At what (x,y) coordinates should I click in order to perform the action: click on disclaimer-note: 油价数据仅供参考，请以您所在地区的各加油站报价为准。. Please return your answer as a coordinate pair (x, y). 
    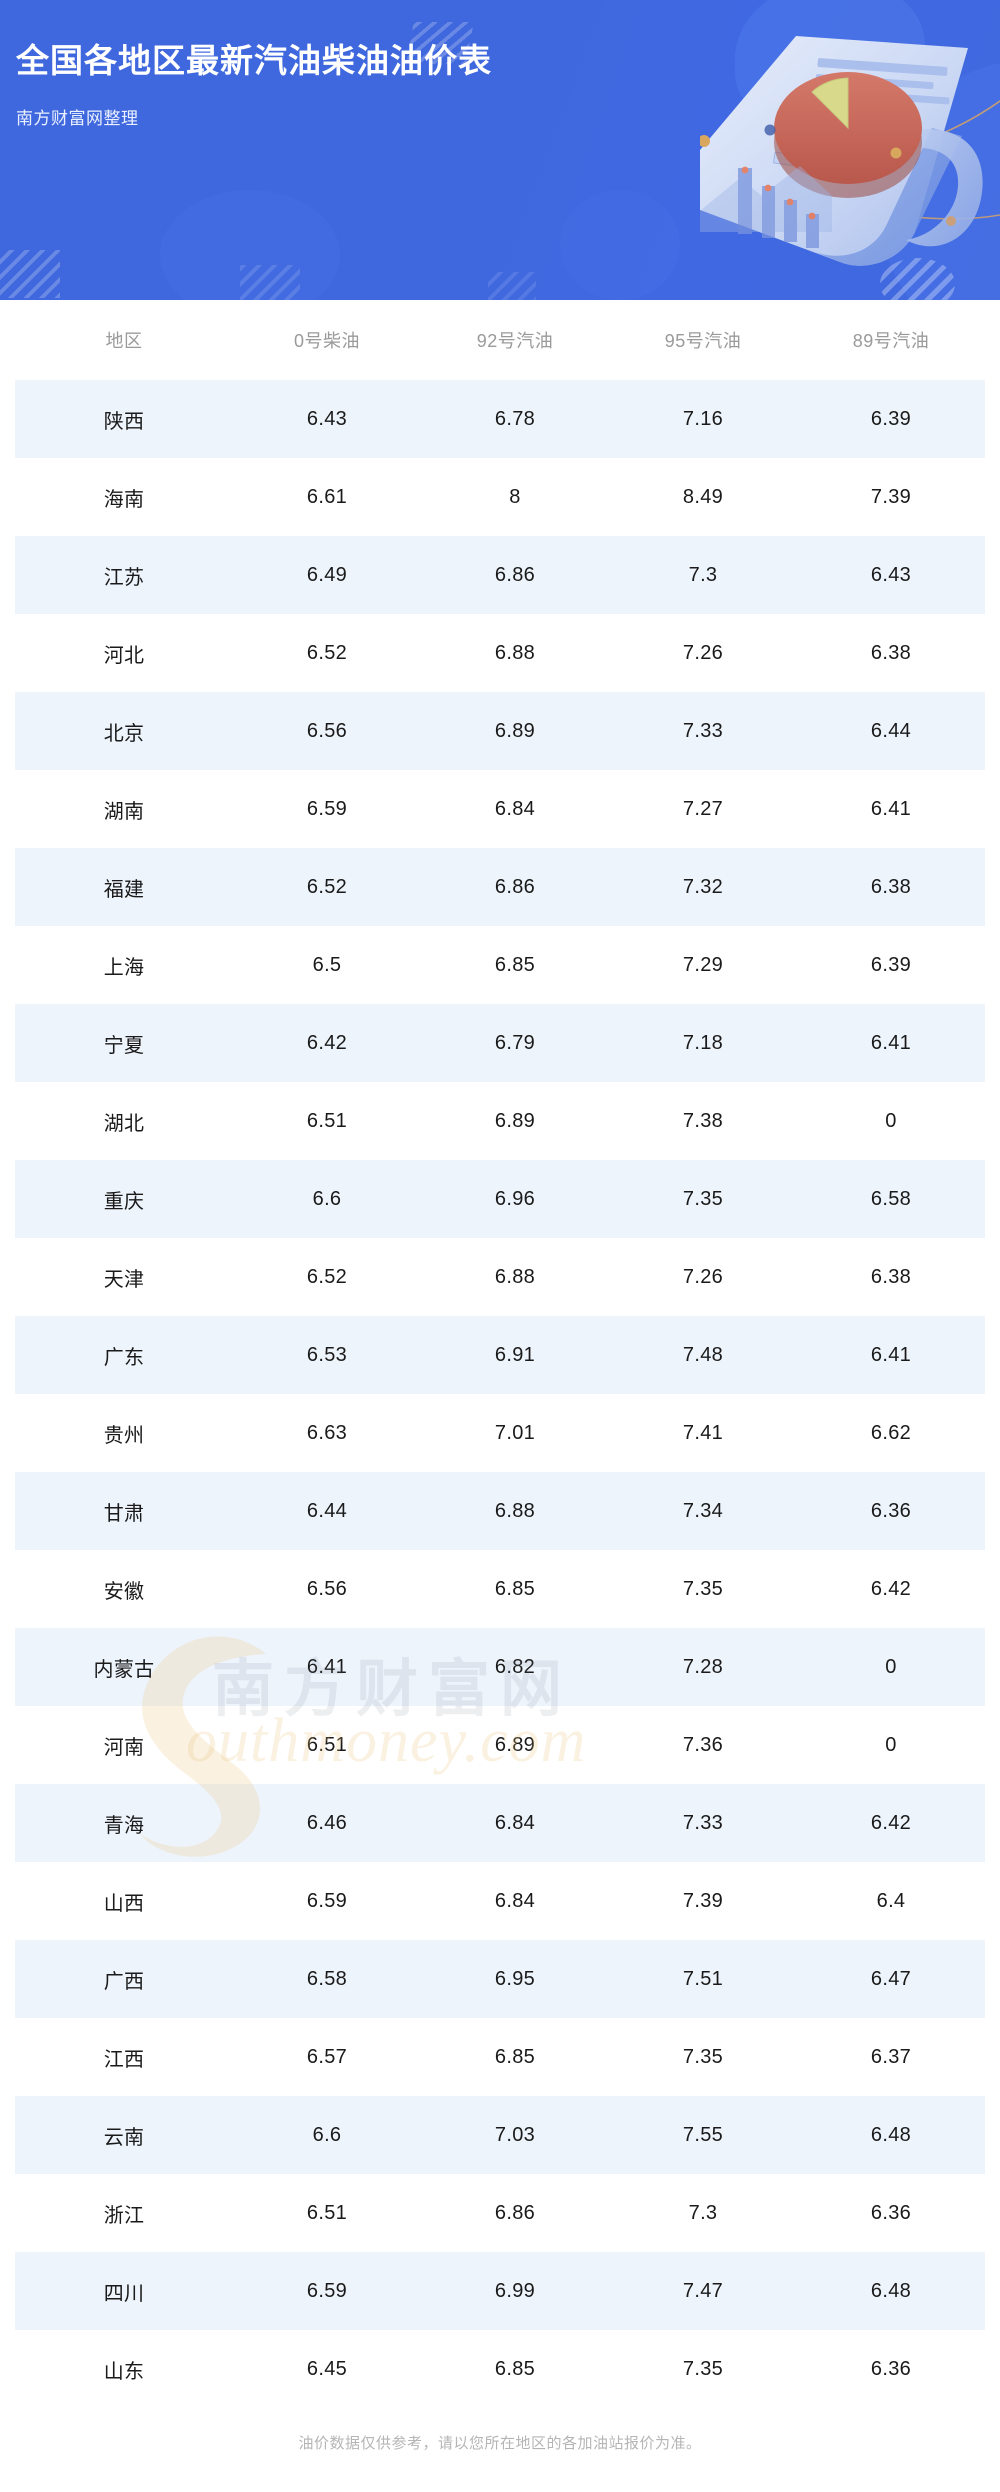
    Looking at the image, I should click on (500, 2443).